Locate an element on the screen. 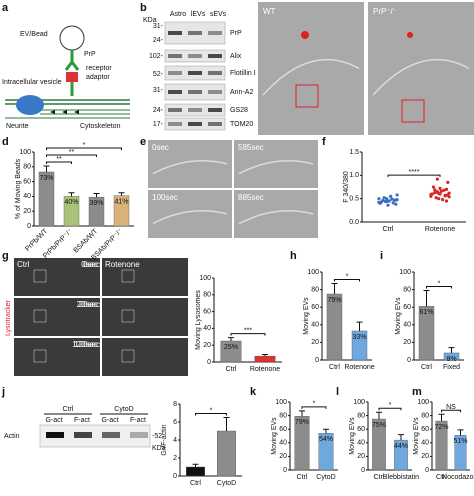 This screenshot has height=496, width=474. y-tick-label: 0.5 is located at coordinates (354, 199).